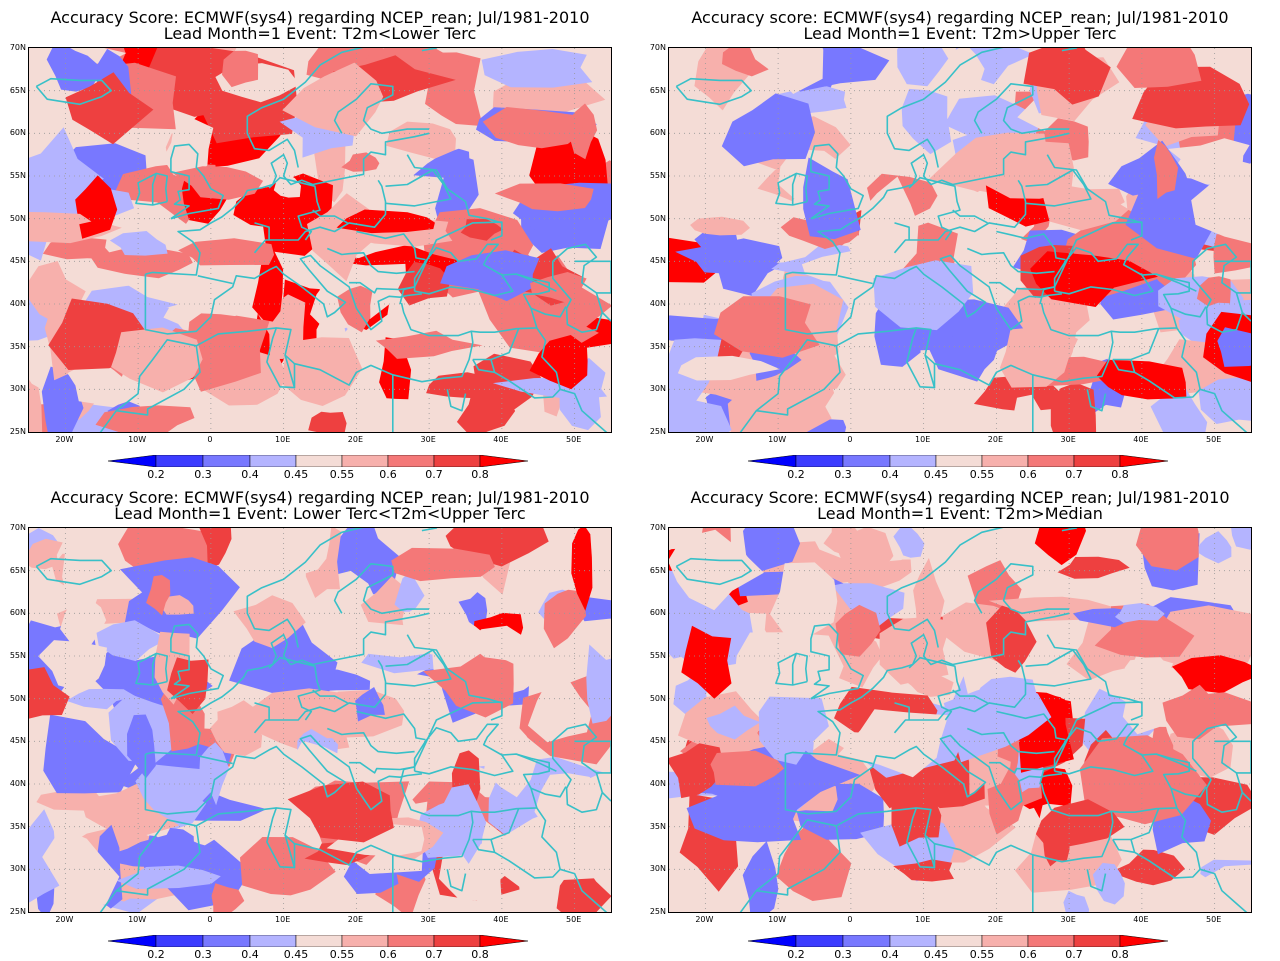 This screenshot has height=961, width=1280. Describe the element at coordinates (1074, 954) in the screenshot. I see `colorbar-label: 0.7` at that location.